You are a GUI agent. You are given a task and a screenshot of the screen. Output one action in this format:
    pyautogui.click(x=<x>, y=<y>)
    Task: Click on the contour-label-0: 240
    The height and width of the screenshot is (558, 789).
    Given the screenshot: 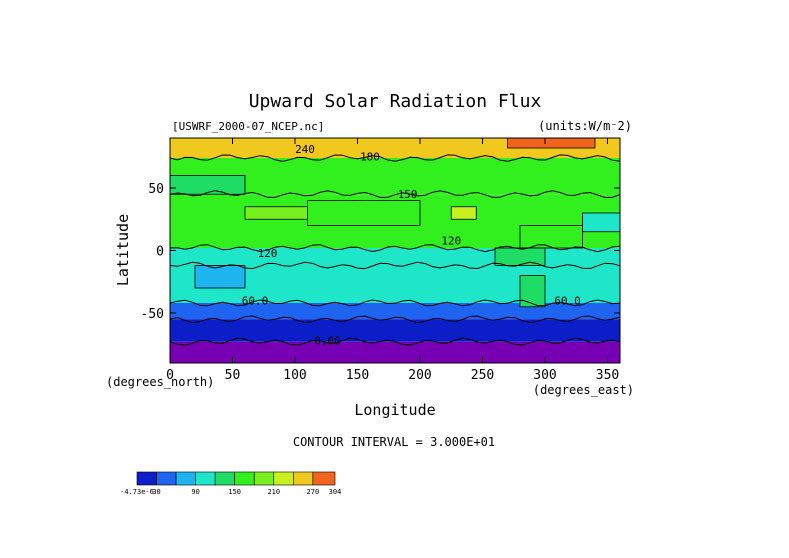 What is the action you would take?
    pyautogui.click(x=305, y=149)
    